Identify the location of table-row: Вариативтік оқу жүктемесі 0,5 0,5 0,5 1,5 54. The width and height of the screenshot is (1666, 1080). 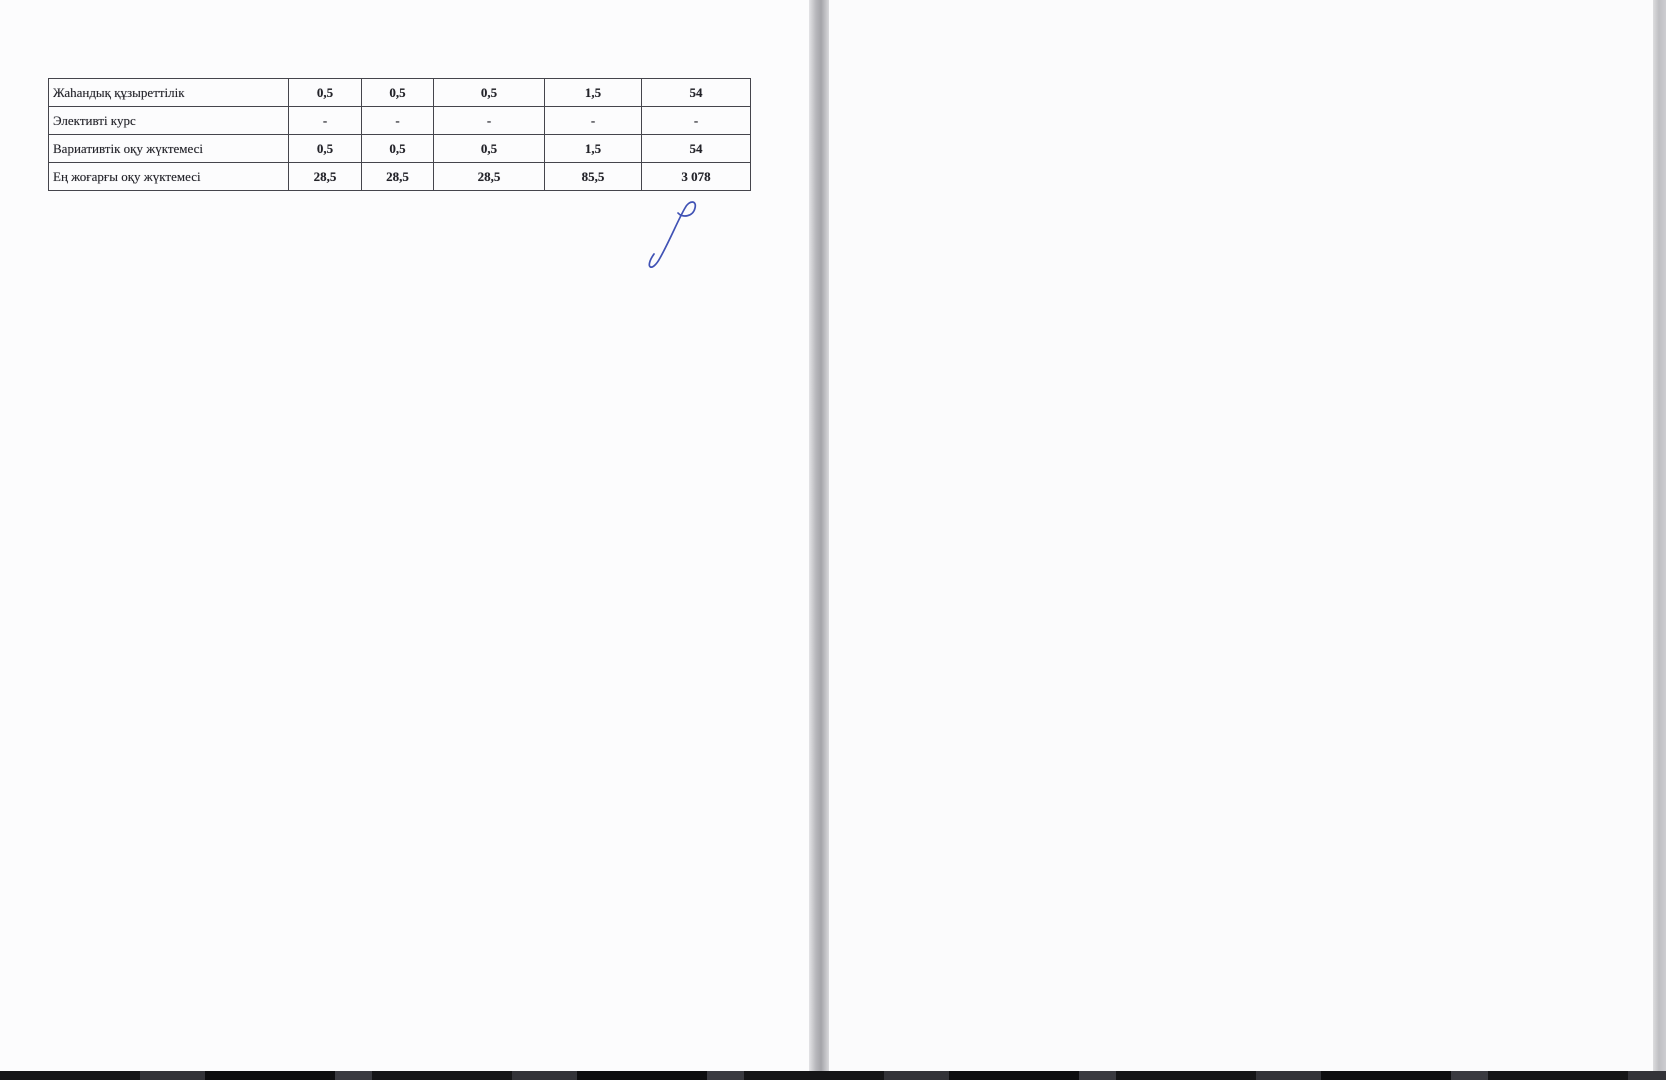
(399, 148).